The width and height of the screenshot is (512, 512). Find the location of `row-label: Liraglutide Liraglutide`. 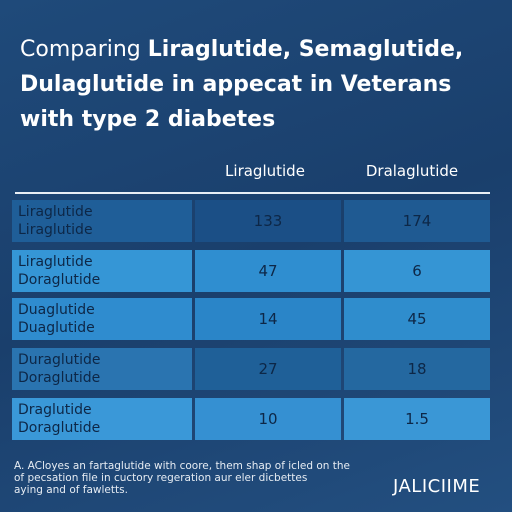

row-label: Liraglutide Liraglutide is located at coordinates (102, 221).